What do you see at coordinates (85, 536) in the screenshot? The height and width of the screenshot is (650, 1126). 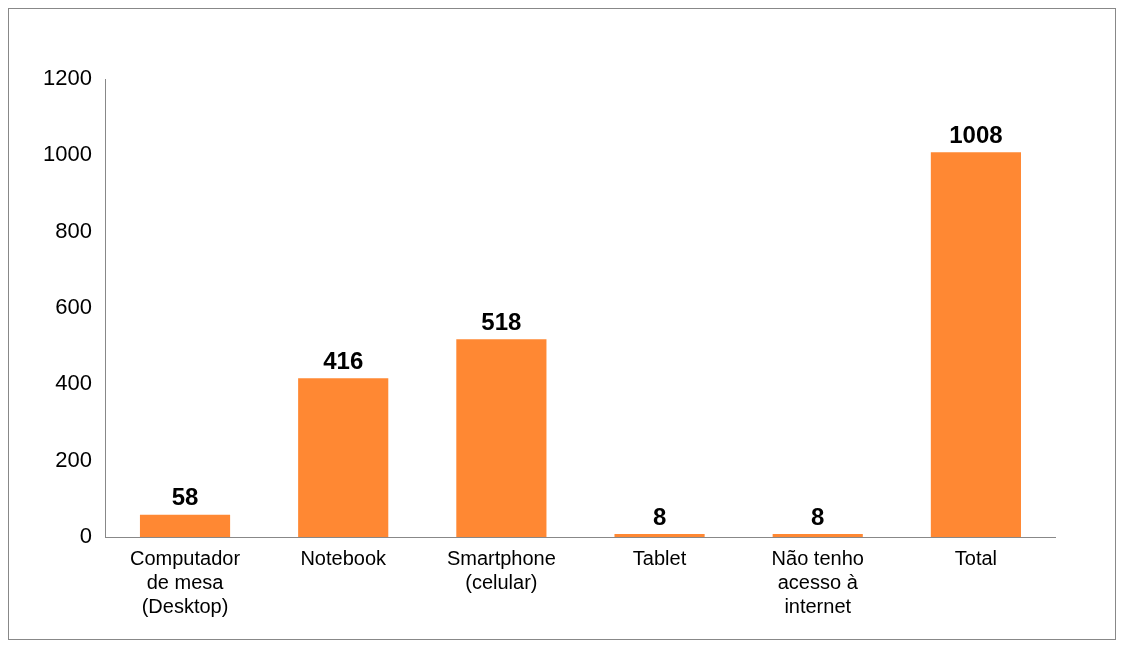 I see `y-tick-label: 0` at bounding box center [85, 536].